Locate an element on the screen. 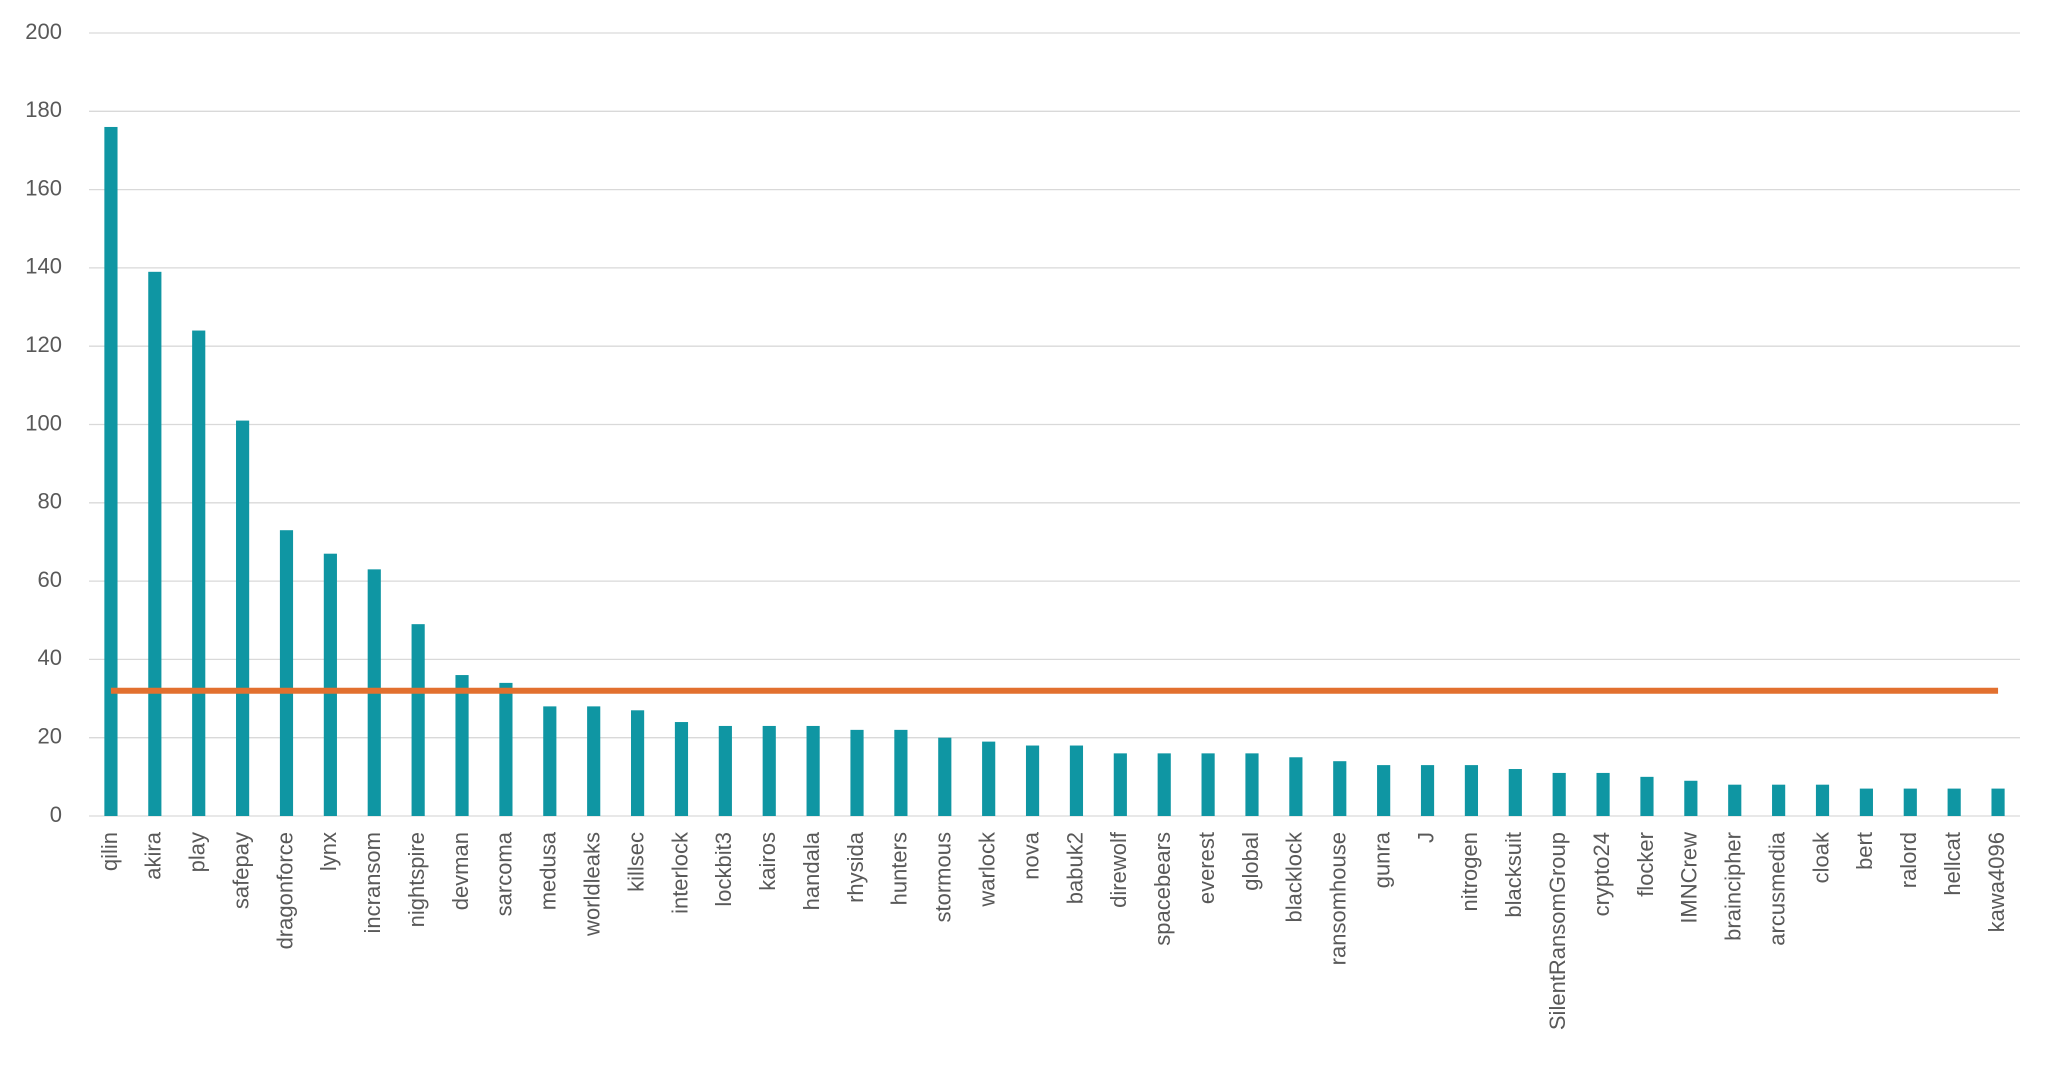 This screenshot has height=1089, width=2048. x-tick-label: cloak is located at coordinates (1820, 857).